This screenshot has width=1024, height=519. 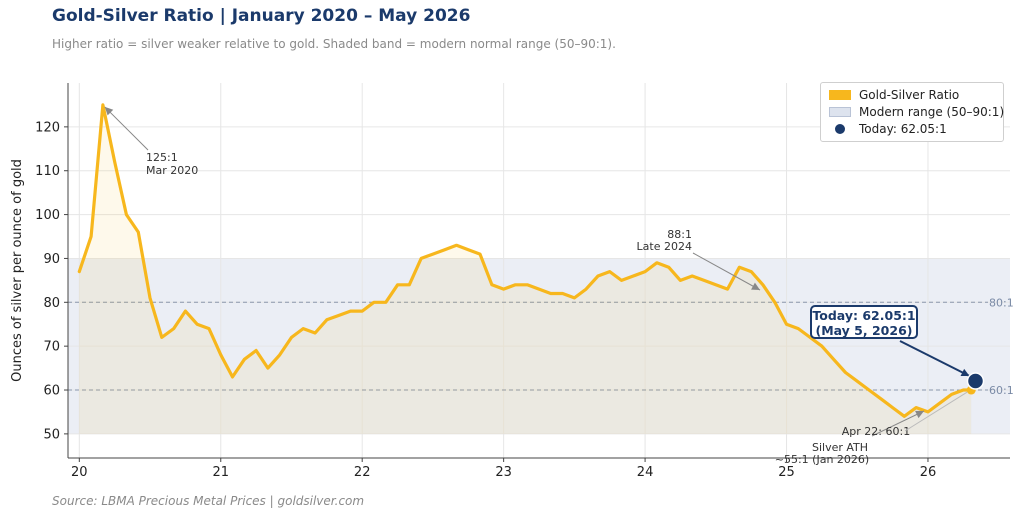 I want to click on legend-label-range: Modern range (50–90:1), so click(x=932, y=112).